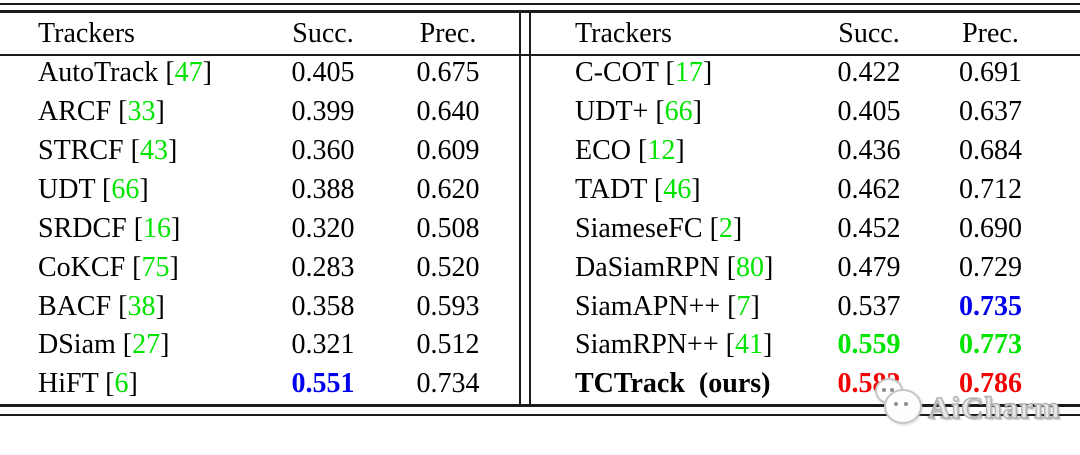 Image resolution: width=1080 pixels, height=455 pixels. I want to click on citation-ref: [6], so click(121, 384).